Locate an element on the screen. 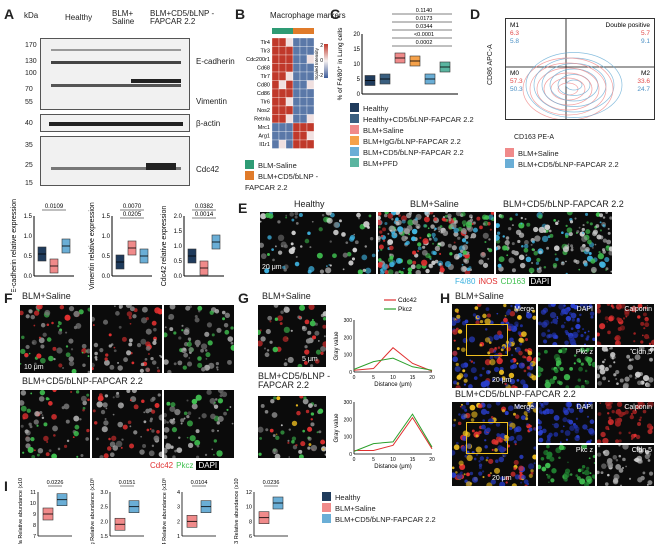 The image size is (660, 545). h-dapi-1: DAPI is located at coordinates (566, 422).